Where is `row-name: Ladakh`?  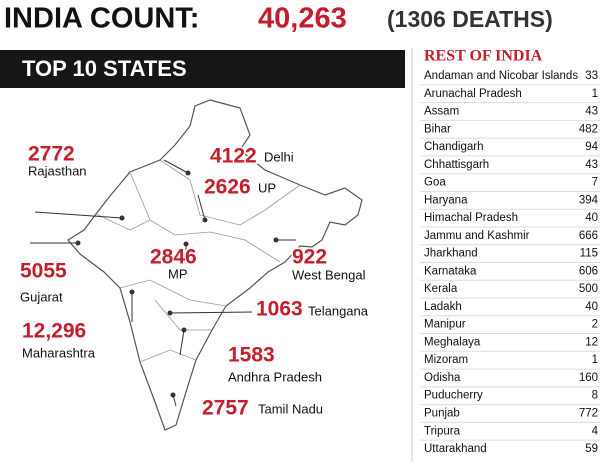 row-name: Ladakh is located at coordinates (443, 307).